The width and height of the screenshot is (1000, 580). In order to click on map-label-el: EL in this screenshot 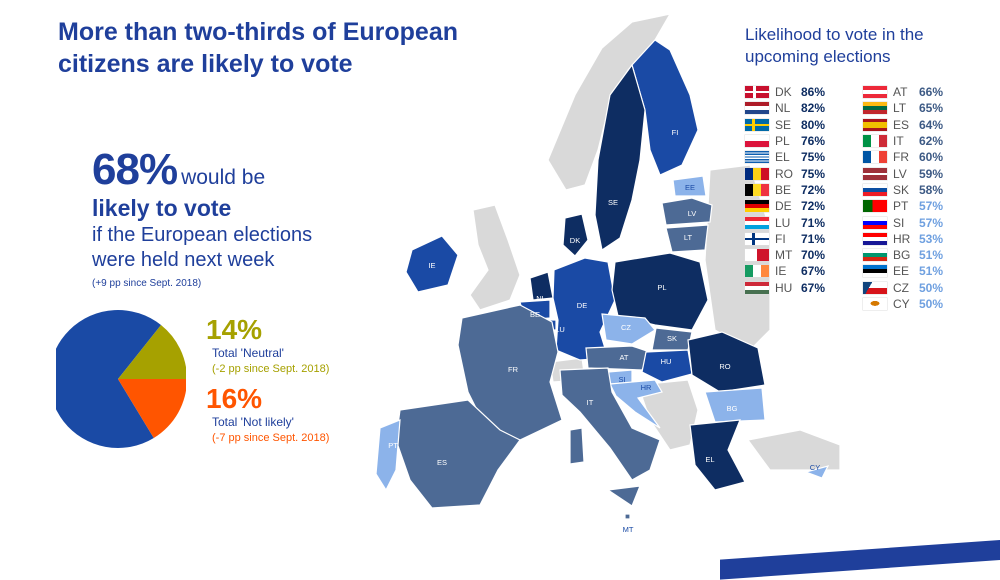, I will do `click(709, 459)`.